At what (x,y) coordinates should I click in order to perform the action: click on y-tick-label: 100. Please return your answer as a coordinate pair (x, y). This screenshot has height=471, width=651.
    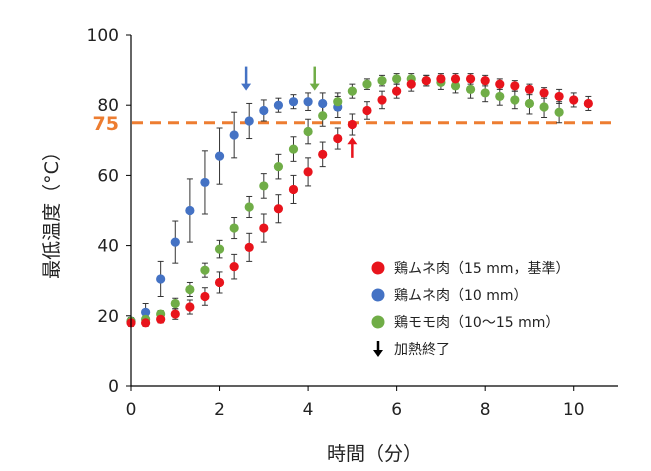
    Looking at the image, I should click on (103, 36).